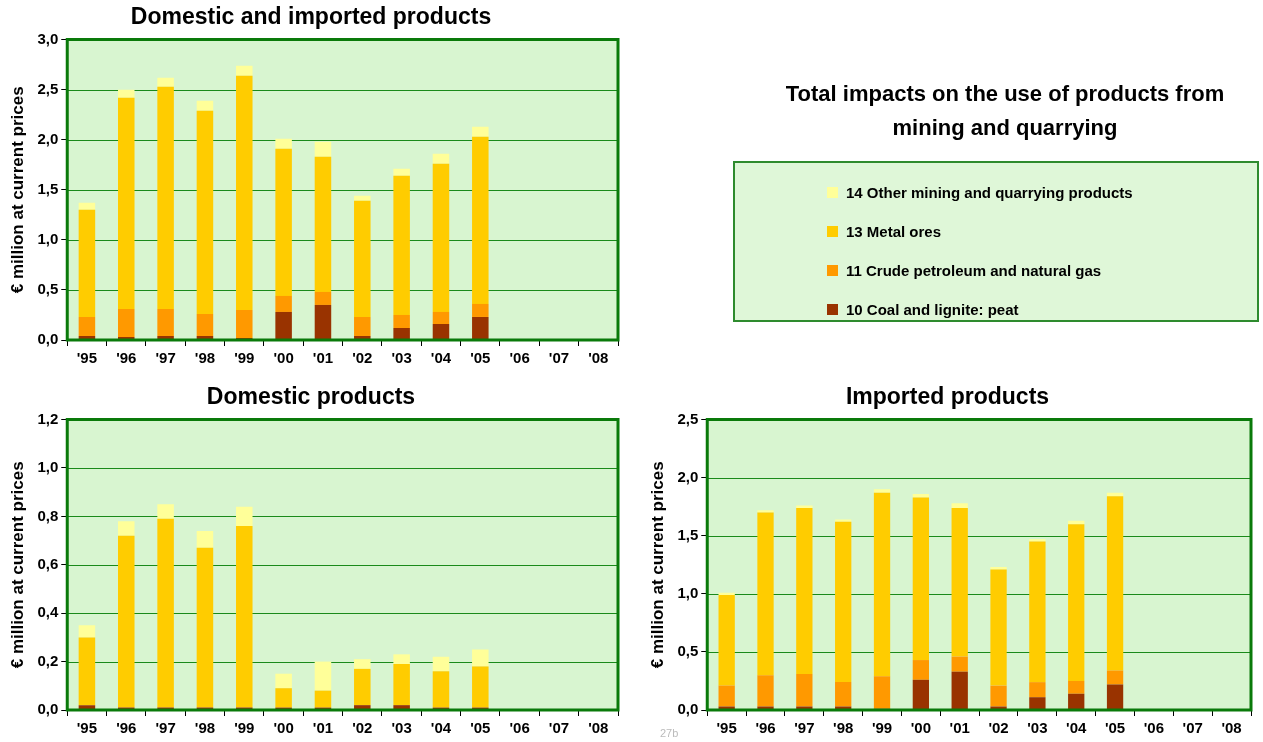 The width and height of the screenshot is (1263, 742). Describe the element at coordinates (48, 418) in the screenshot. I see `y-tick-label: 1,2` at that location.